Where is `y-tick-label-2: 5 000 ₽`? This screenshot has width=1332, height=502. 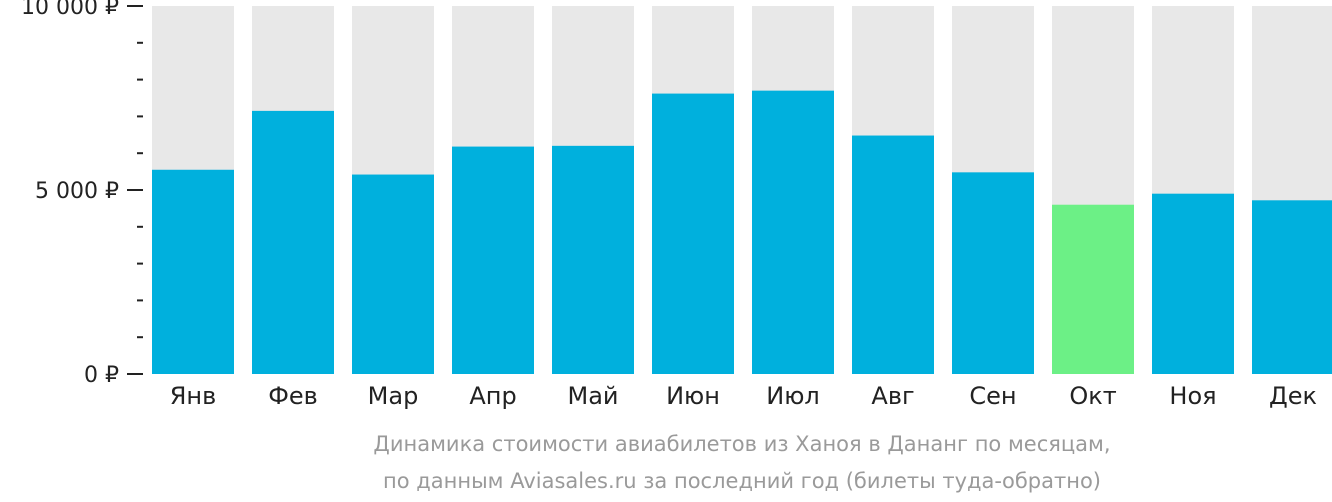
y-tick-label-2: 5 000 ₽ is located at coordinates (77, 191).